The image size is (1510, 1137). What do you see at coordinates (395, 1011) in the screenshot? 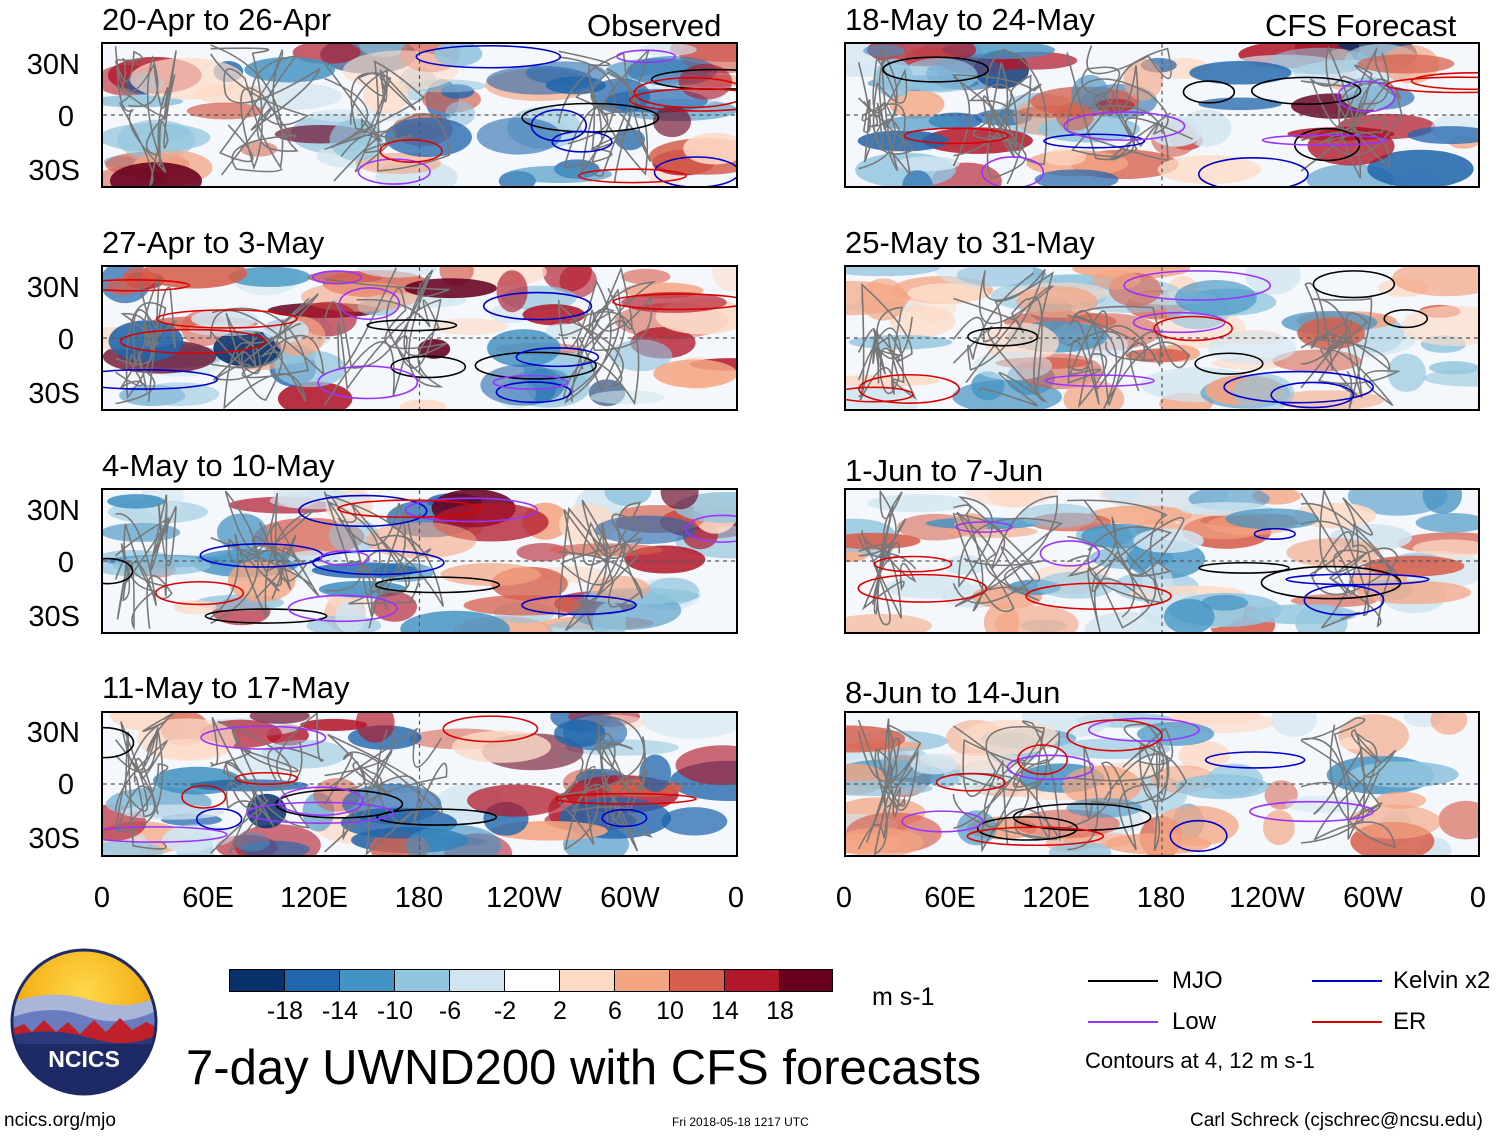
I see `colorbar-tick-label: -10` at bounding box center [395, 1011].